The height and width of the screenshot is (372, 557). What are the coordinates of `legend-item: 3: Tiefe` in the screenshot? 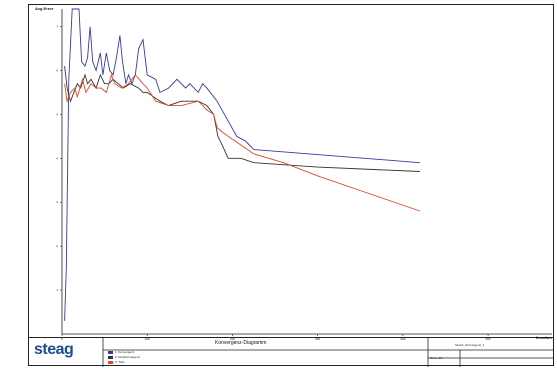 It's located at (116, 362).